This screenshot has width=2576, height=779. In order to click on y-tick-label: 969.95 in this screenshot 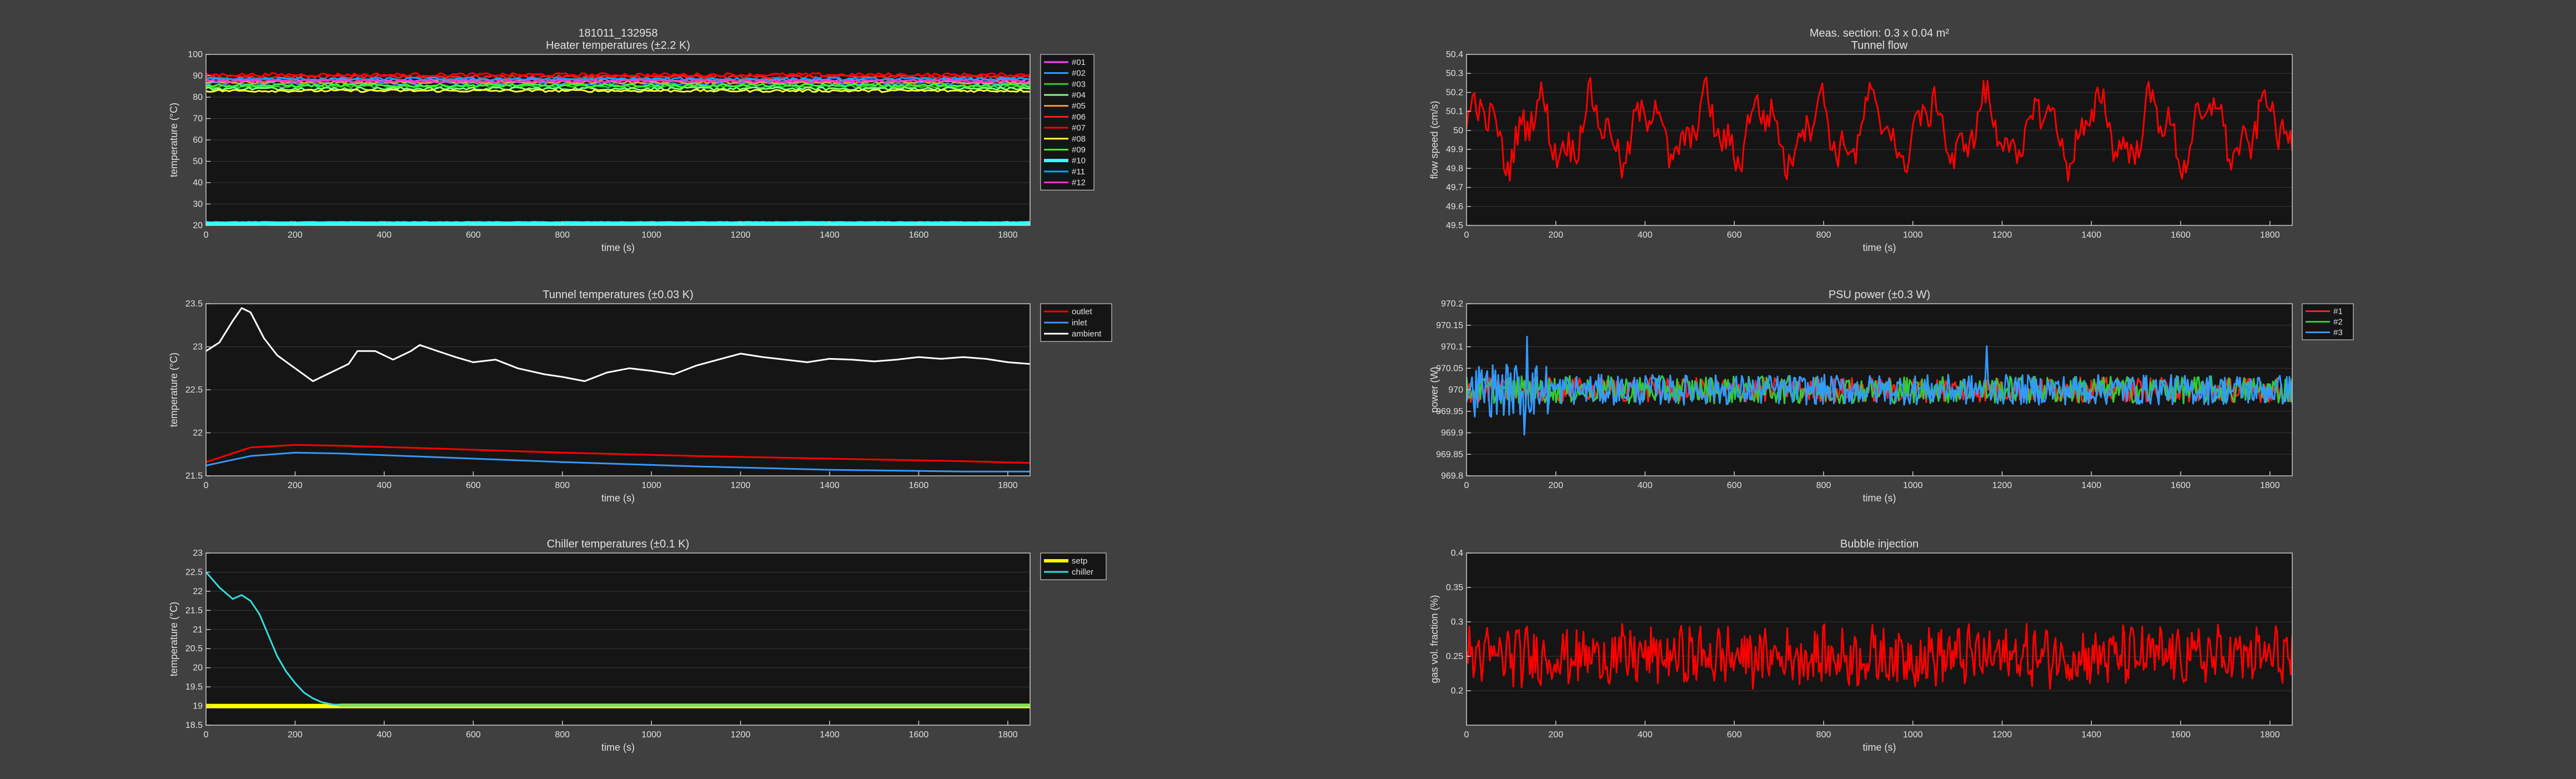, I will do `click(1449, 411)`.